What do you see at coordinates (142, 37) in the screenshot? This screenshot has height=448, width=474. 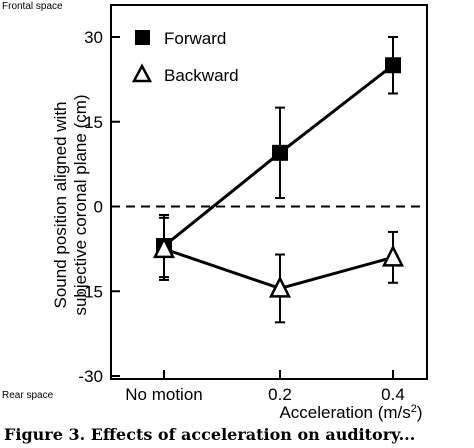 I see `legend-marker-forward` at bounding box center [142, 37].